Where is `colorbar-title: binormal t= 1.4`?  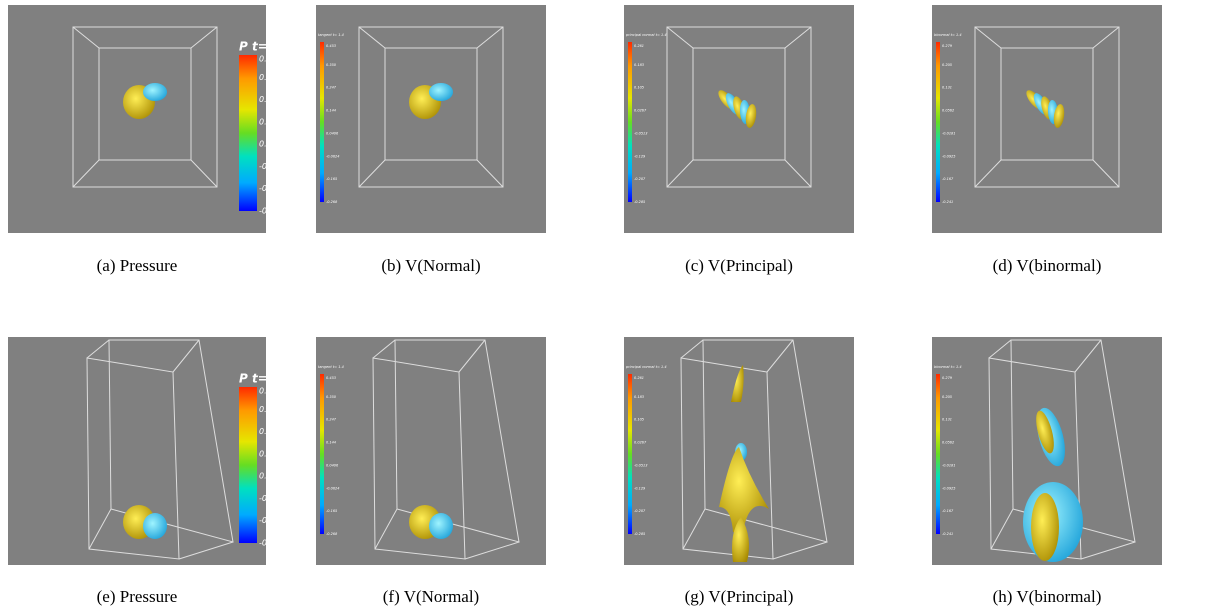
colorbar-title: binormal t= 1.4 is located at coordinates (948, 367).